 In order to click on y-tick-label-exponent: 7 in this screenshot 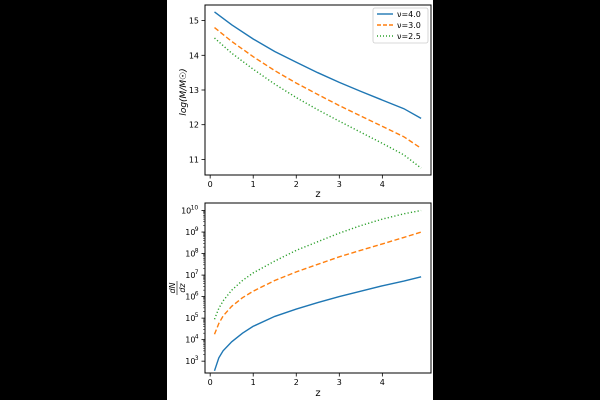, I will do `click(197, 272)`.